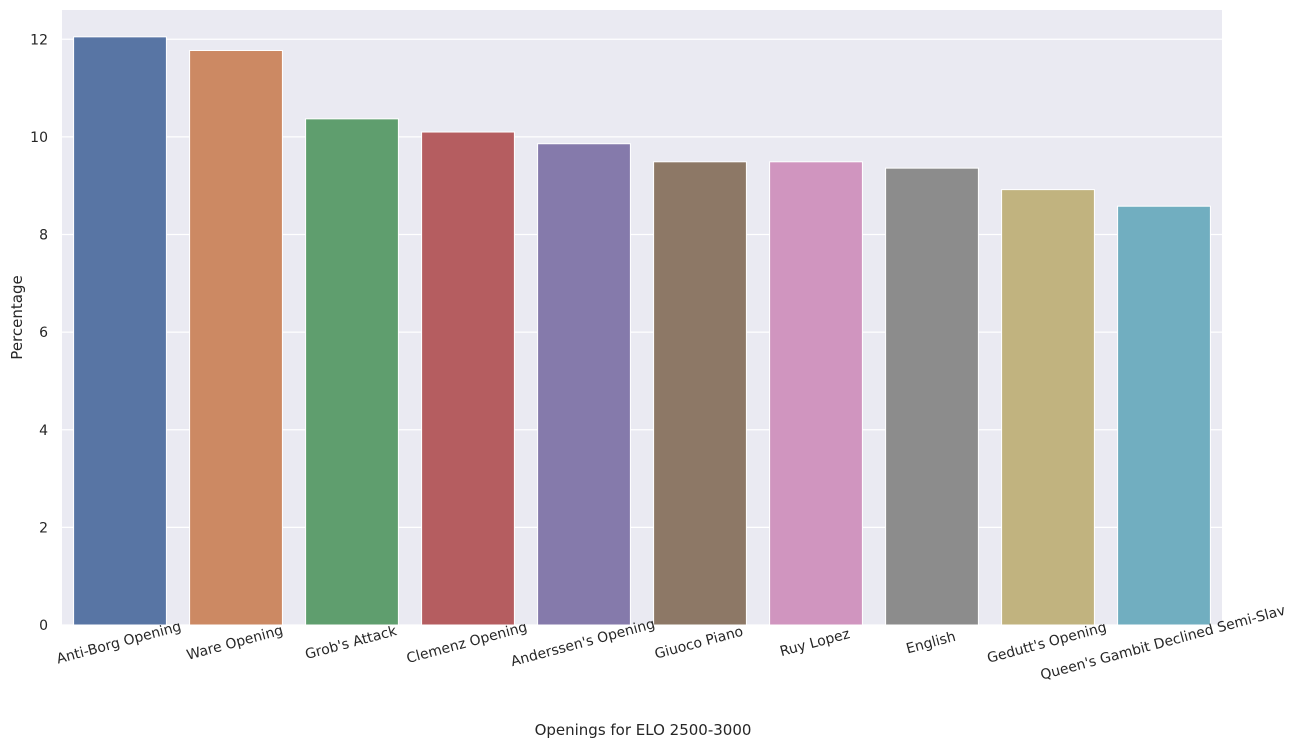 Image resolution: width=1296 pixels, height=747 pixels. What do you see at coordinates (699, 643) in the screenshot?
I see `x-tick-label: Giuoco Piano` at bounding box center [699, 643].